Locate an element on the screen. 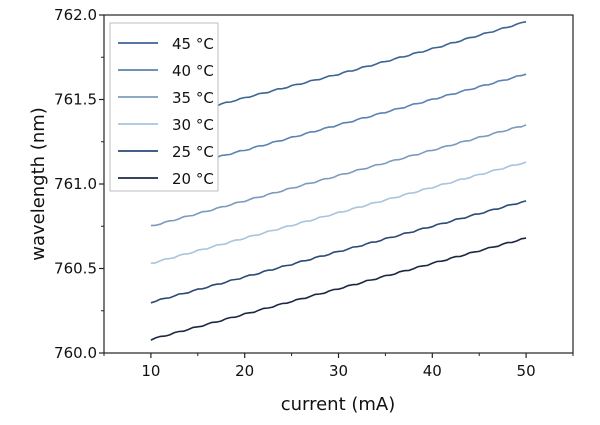 This screenshot has height=425, width=600. x-tick-label: 20 is located at coordinates (244, 371).